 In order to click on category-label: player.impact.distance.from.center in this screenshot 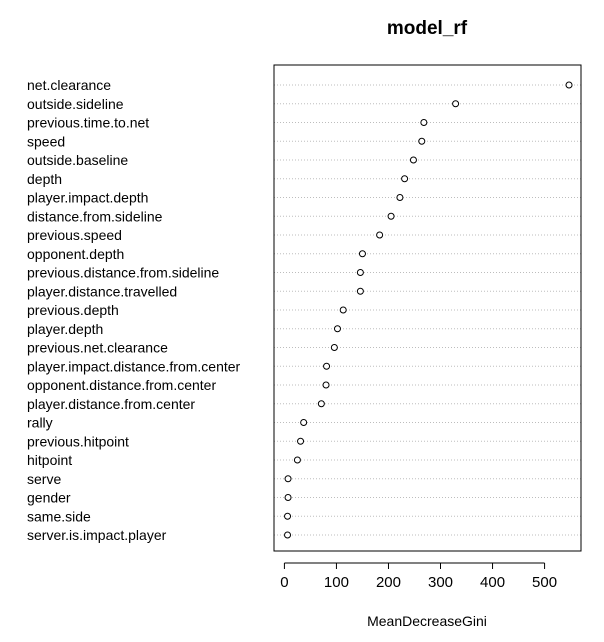, I will do `click(134, 366)`.